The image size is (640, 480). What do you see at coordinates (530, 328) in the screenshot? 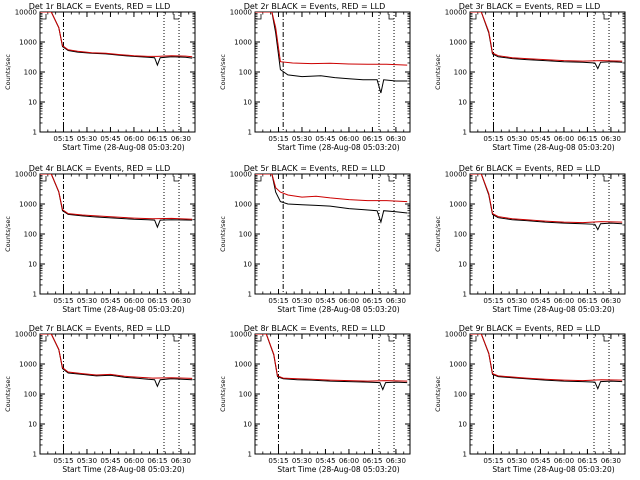
I see `chart-title: Det 9r BLACK = Events, RED = LLD` at bounding box center [530, 328].